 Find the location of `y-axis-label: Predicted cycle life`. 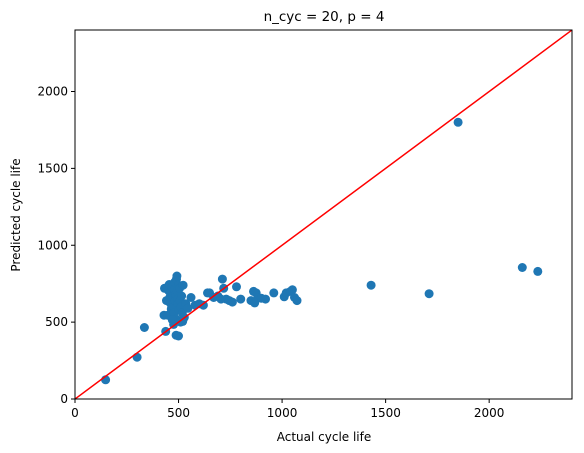

y-axis-label: Predicted cycle life is located at coordinates (16, 214).